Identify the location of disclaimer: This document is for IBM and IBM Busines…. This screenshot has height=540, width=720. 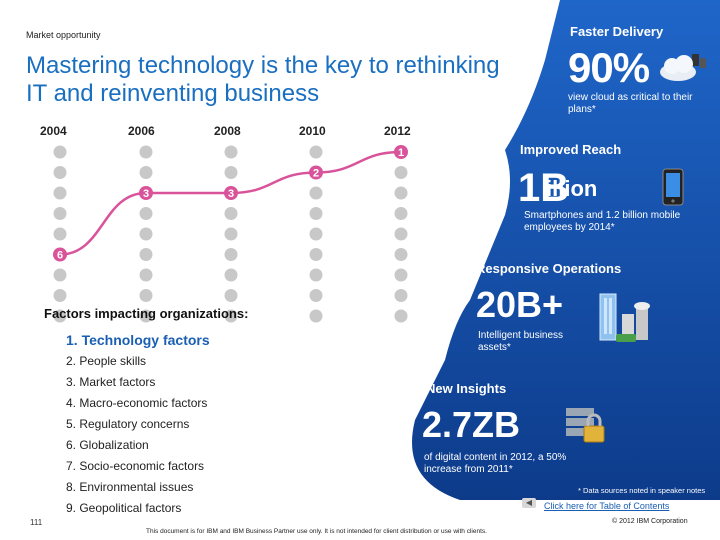
(316, 531).